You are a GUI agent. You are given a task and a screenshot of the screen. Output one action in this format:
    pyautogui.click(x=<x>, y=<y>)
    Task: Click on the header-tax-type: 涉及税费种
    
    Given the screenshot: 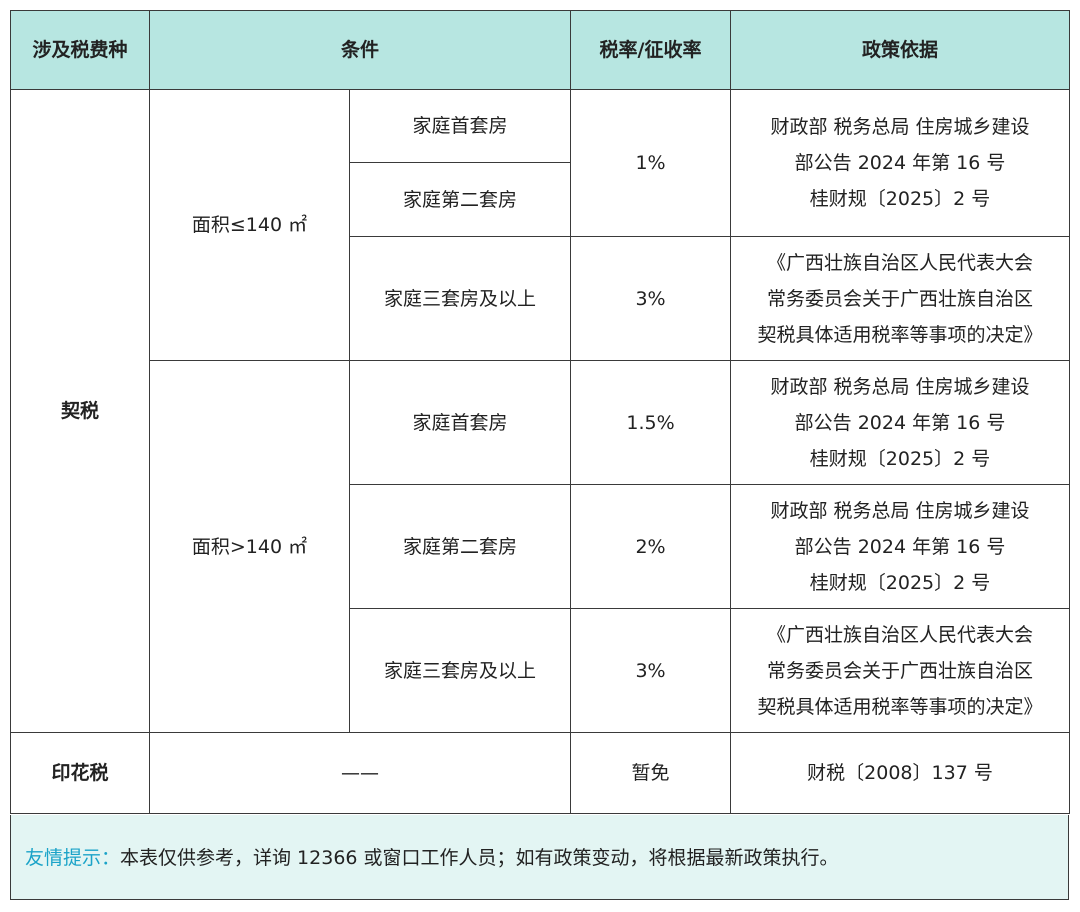 What is the action you would take?
    pyautogui.click(x=80, y=50)
    